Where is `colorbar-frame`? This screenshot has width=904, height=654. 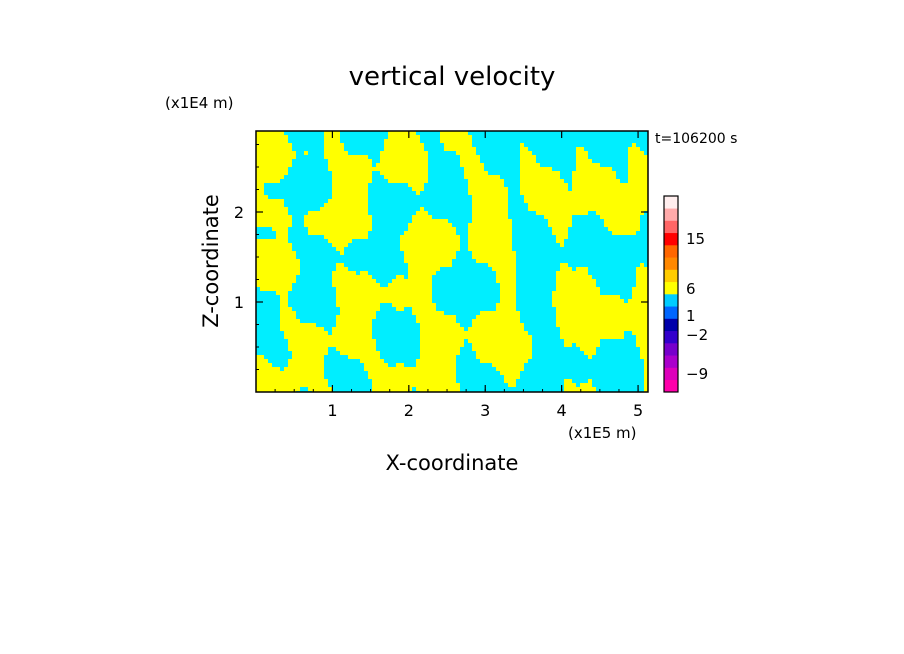
colorbar-frame is located at coordinates (671, 294).